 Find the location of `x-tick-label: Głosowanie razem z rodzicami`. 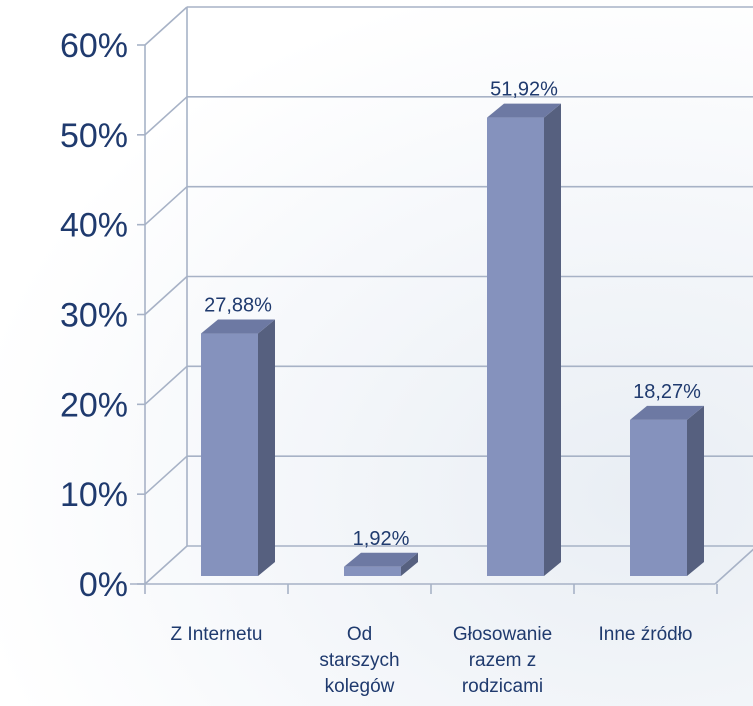

x-tick-label: Głosowanie razem z rodzicami is located at coordinates (502, 660).